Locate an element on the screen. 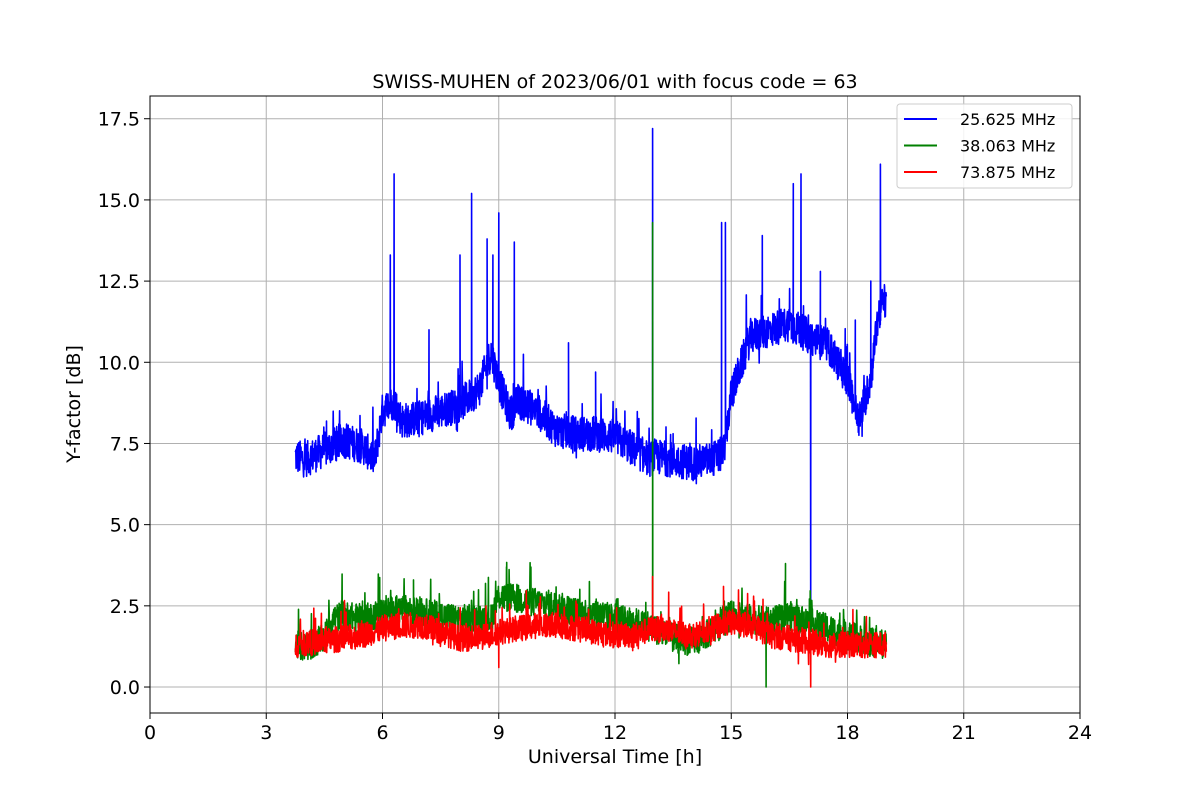  y-tick-label: 15.0 is located at coordinates (119, 201).